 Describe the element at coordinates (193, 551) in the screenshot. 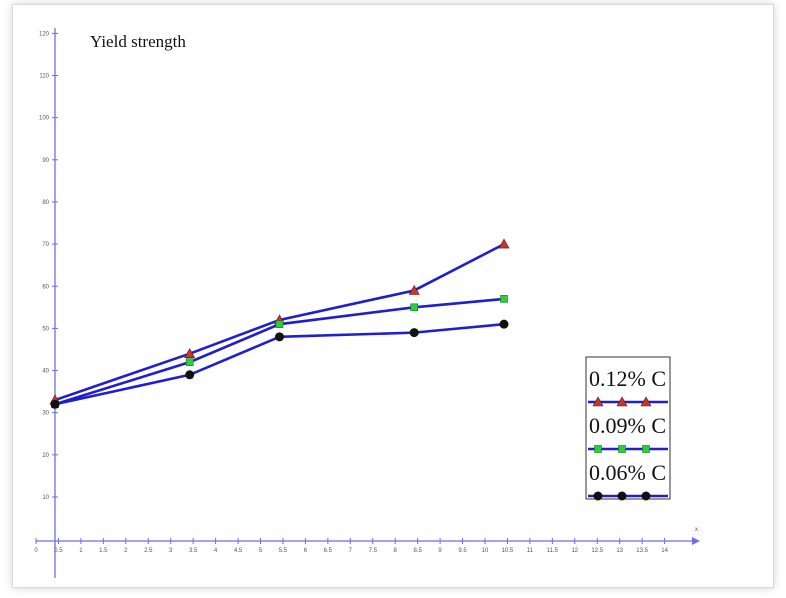

I see `x-tick-label: 3.5` at that location.